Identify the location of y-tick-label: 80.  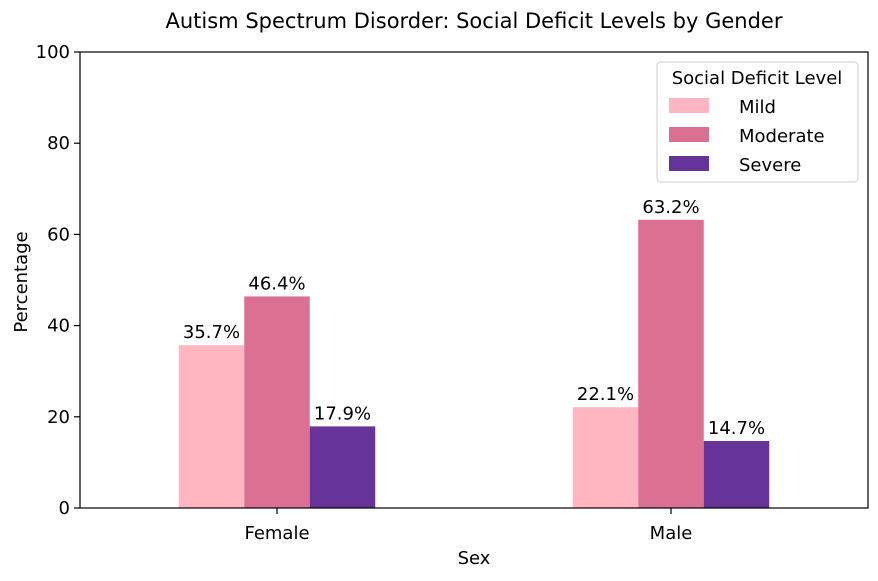
(58, 143).